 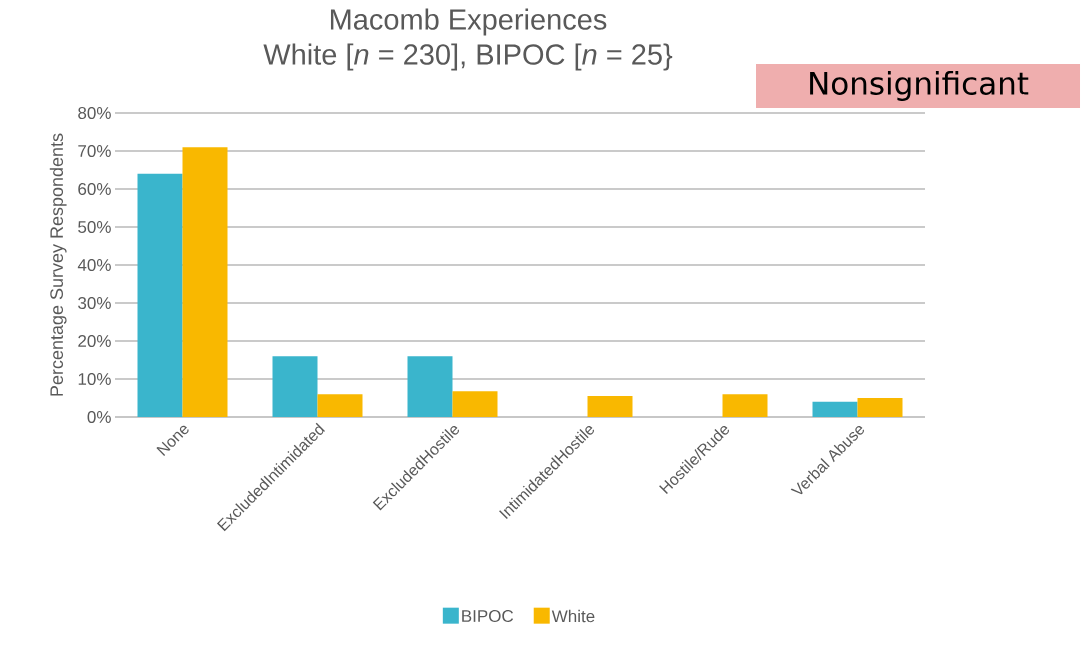 I want to click on legend-label: White, so click(x=573, y=616).